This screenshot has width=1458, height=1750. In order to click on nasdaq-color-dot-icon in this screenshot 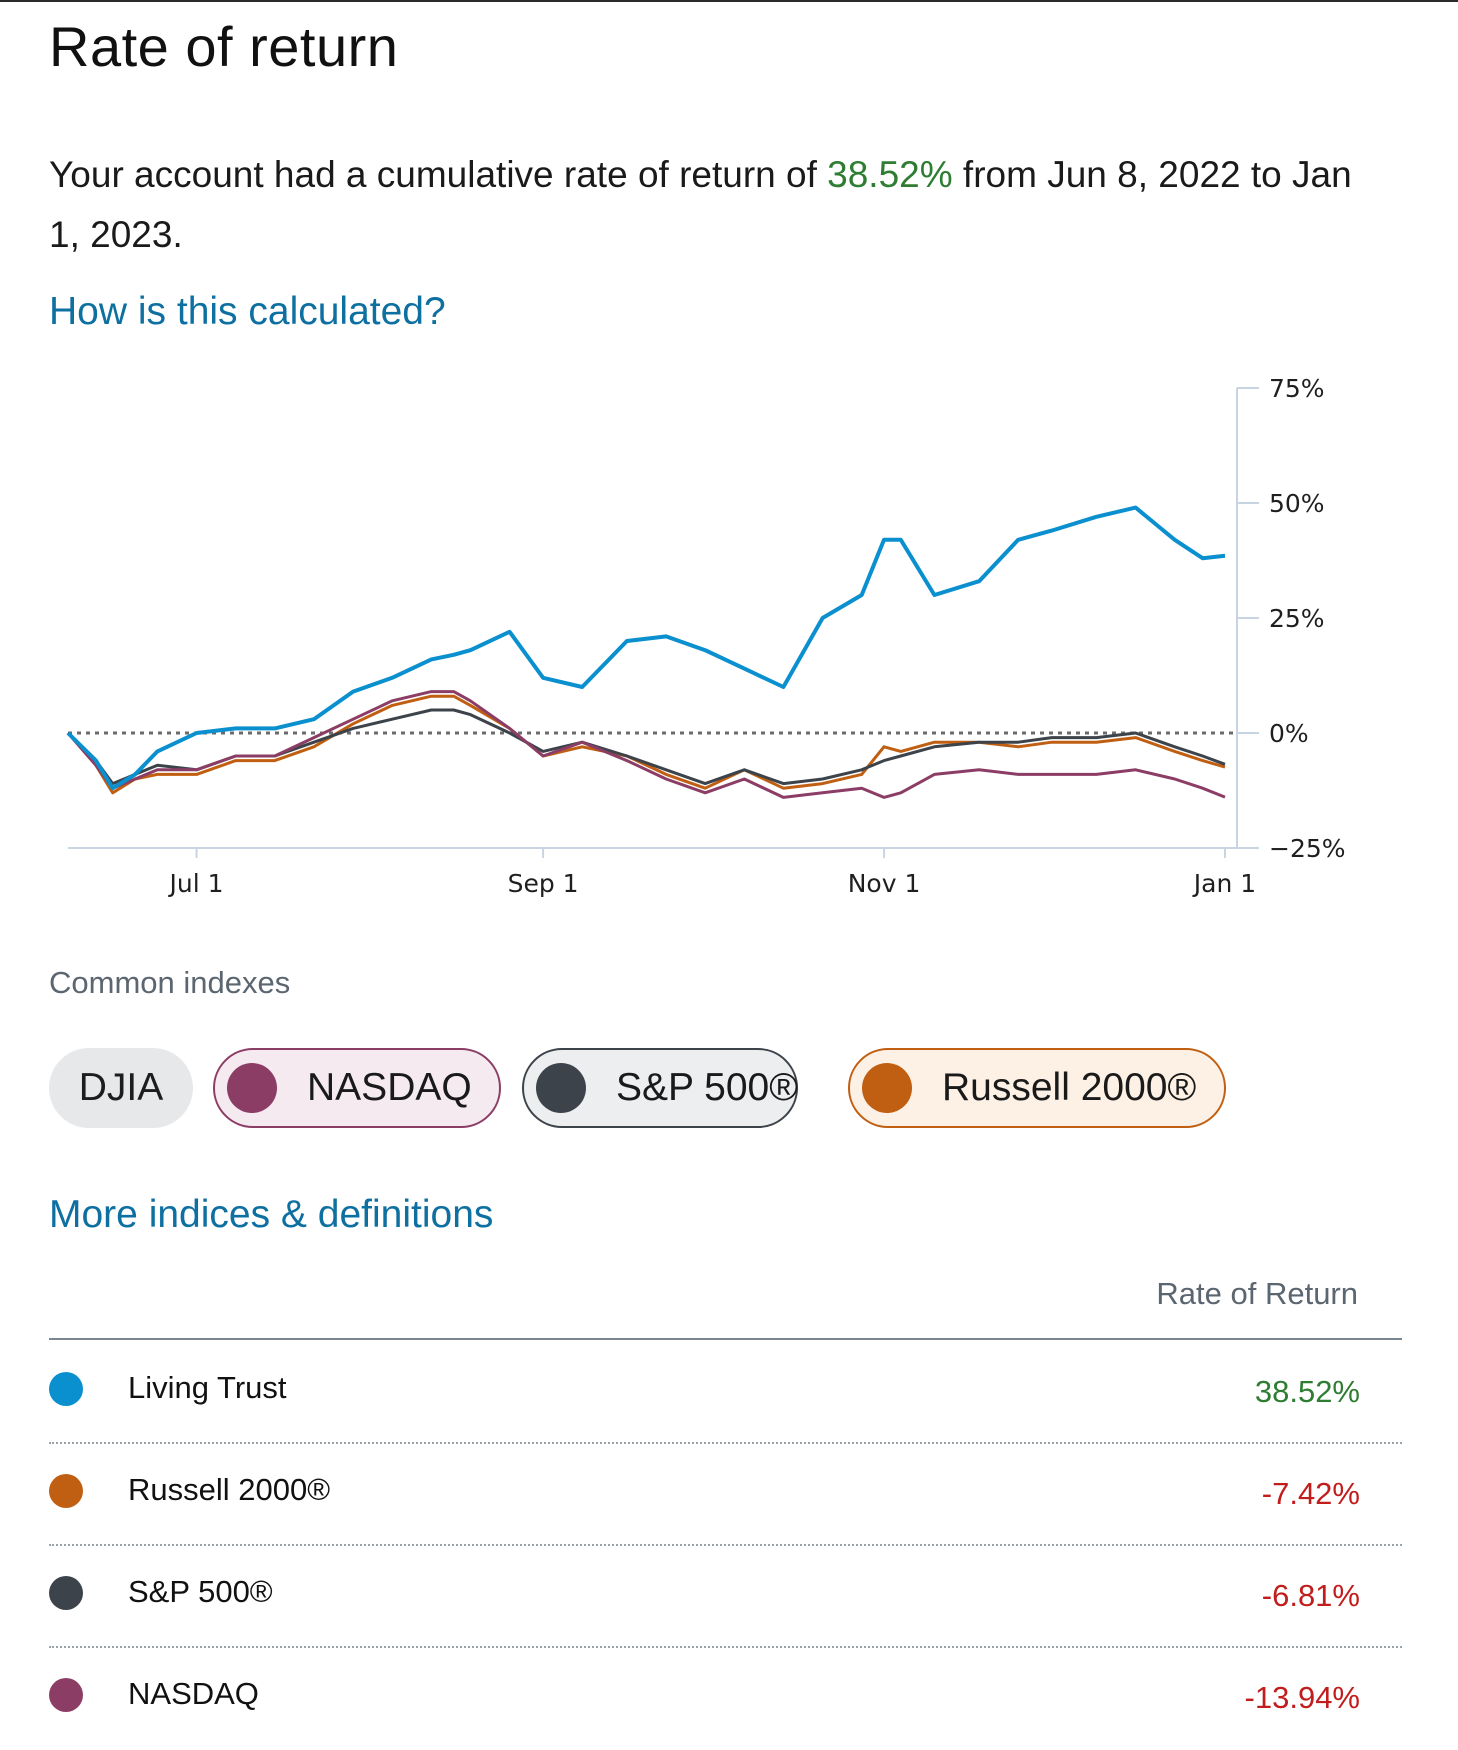, I will do `click(252, 1088)`.